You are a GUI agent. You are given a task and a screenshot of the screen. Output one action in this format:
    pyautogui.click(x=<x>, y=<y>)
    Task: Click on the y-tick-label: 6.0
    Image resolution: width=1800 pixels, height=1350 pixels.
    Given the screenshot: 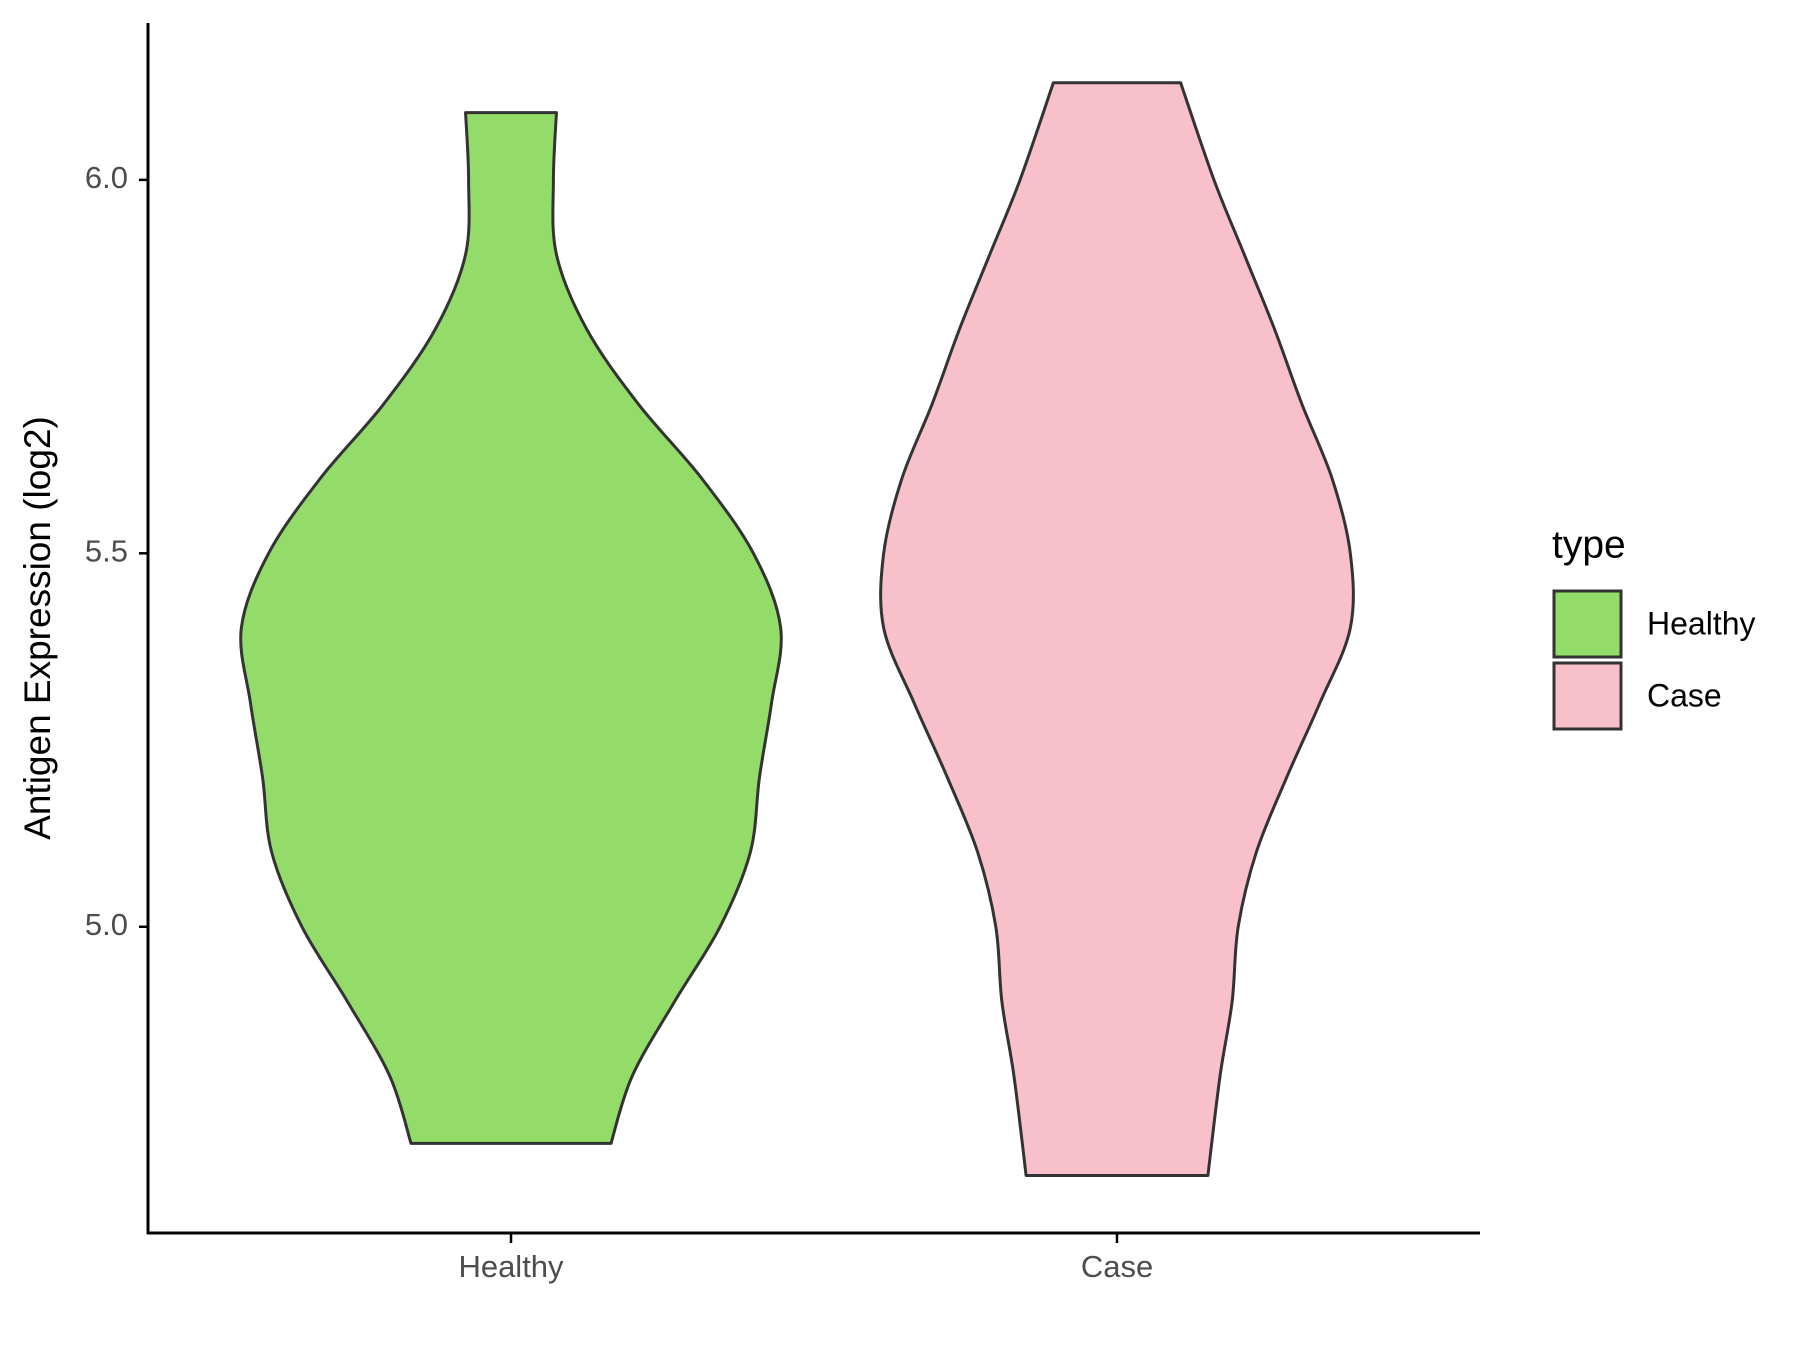 What is the action you would take?
    pyautogui.click(x=106, y=177)
    